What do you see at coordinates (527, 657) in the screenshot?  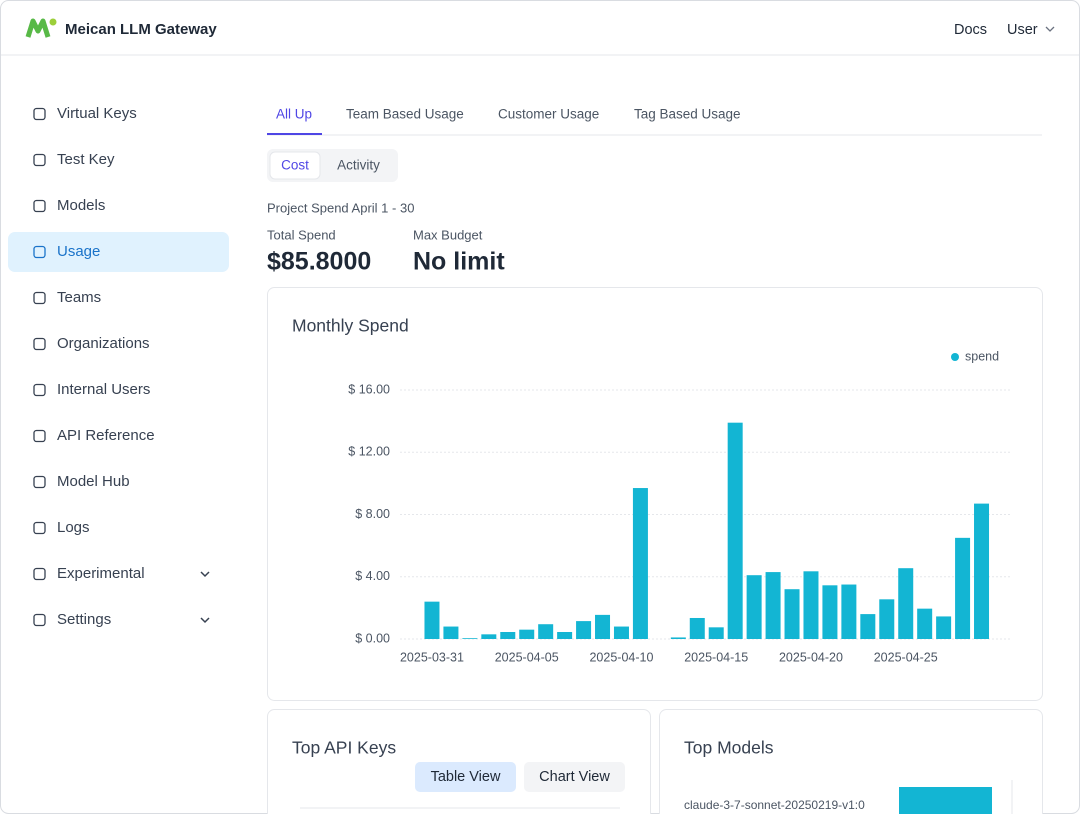 I see `x-tick-label: 2025-04-05` at bounding box center [527, 657].